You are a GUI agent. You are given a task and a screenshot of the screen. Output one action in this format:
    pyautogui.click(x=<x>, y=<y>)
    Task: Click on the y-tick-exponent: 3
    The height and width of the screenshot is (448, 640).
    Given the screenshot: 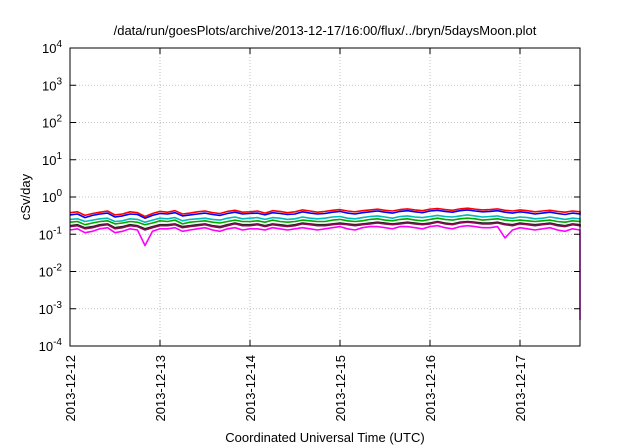 What is the action you would take?
    pyautogui.click(x=59, y=81)
    